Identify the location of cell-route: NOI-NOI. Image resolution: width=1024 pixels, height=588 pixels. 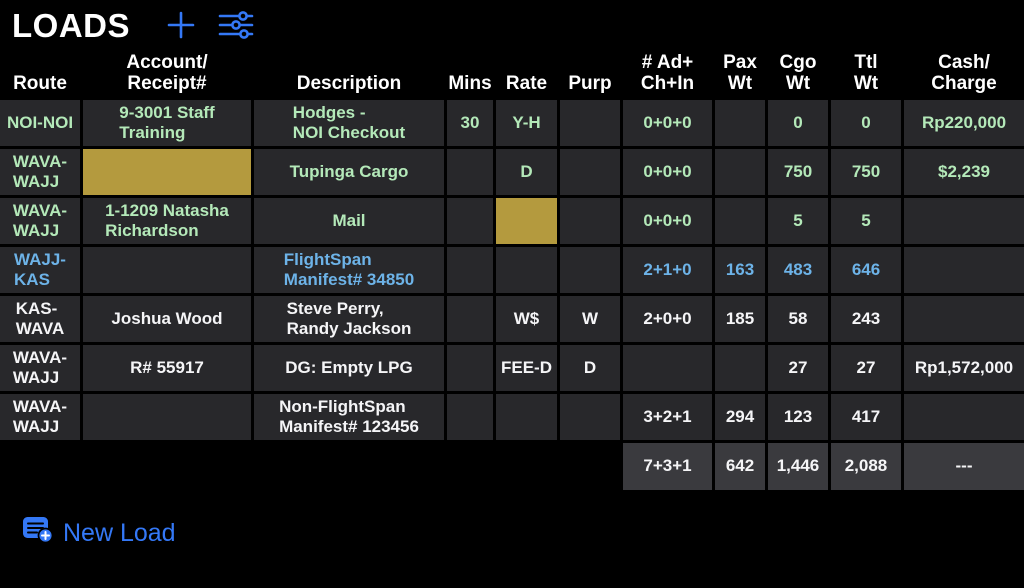
(40, 123).